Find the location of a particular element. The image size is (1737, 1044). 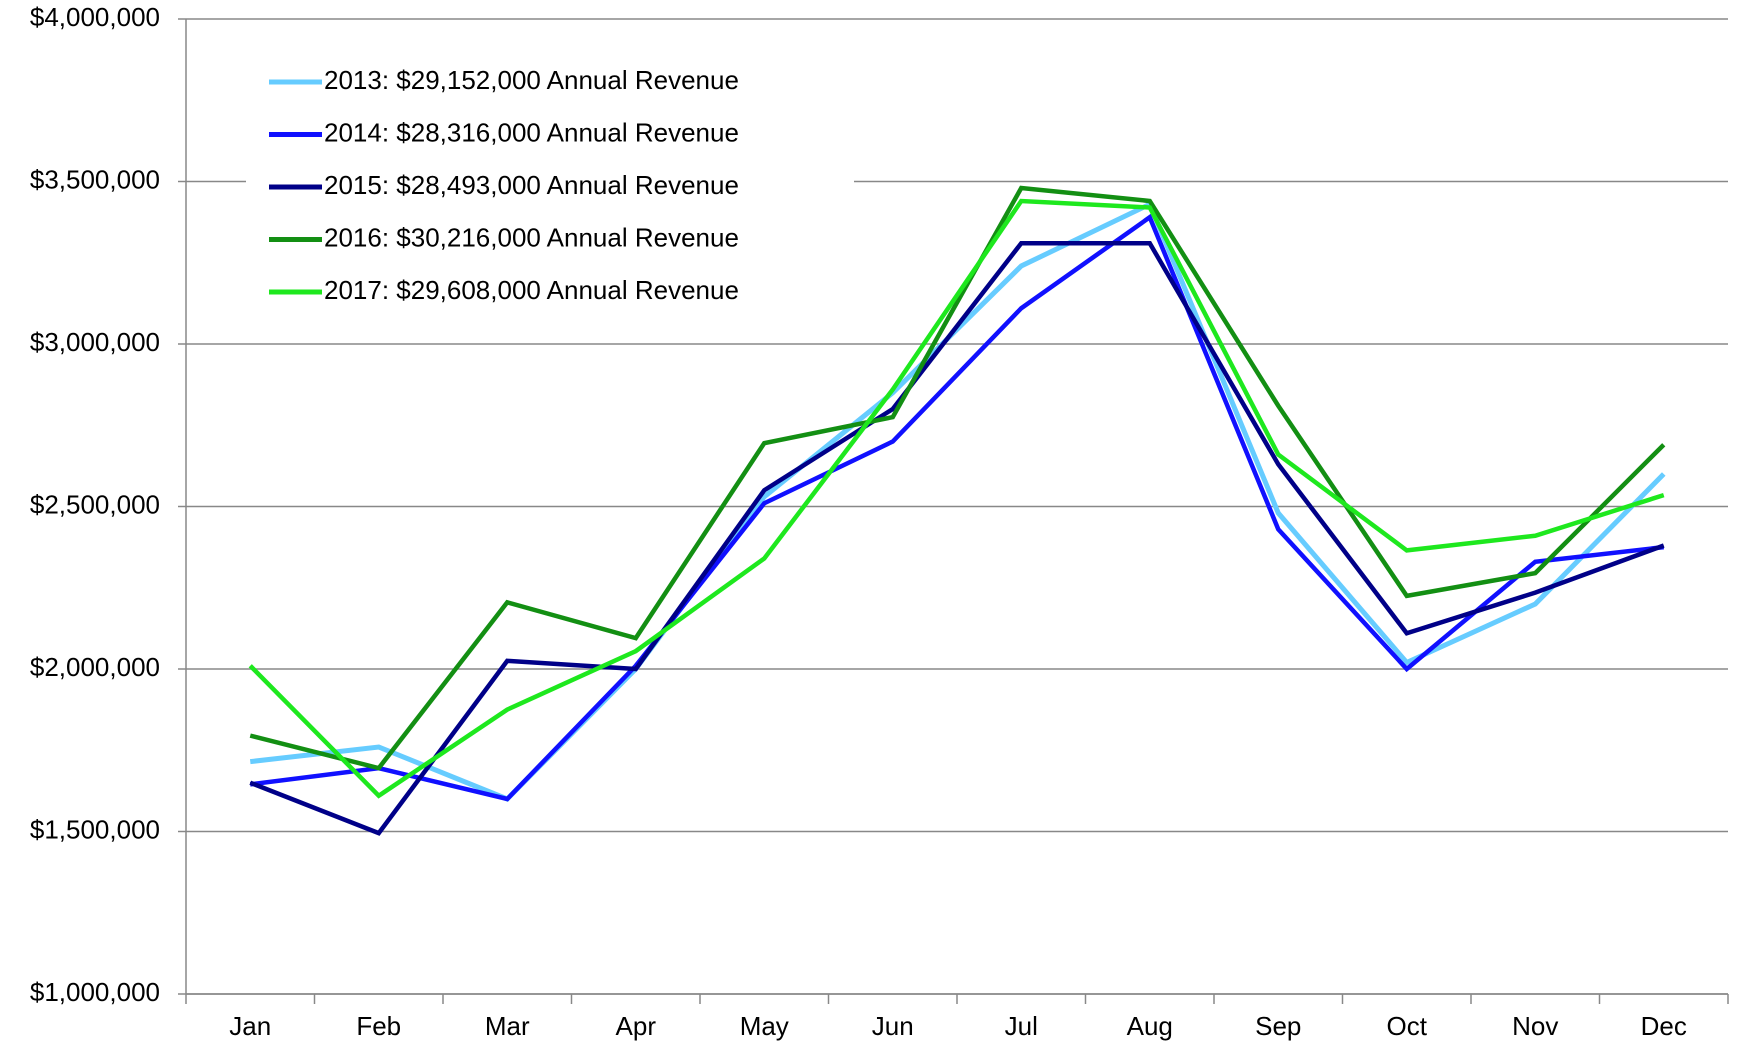

y-tick-label: $2,500,000 is located at coordinates (95, 504).